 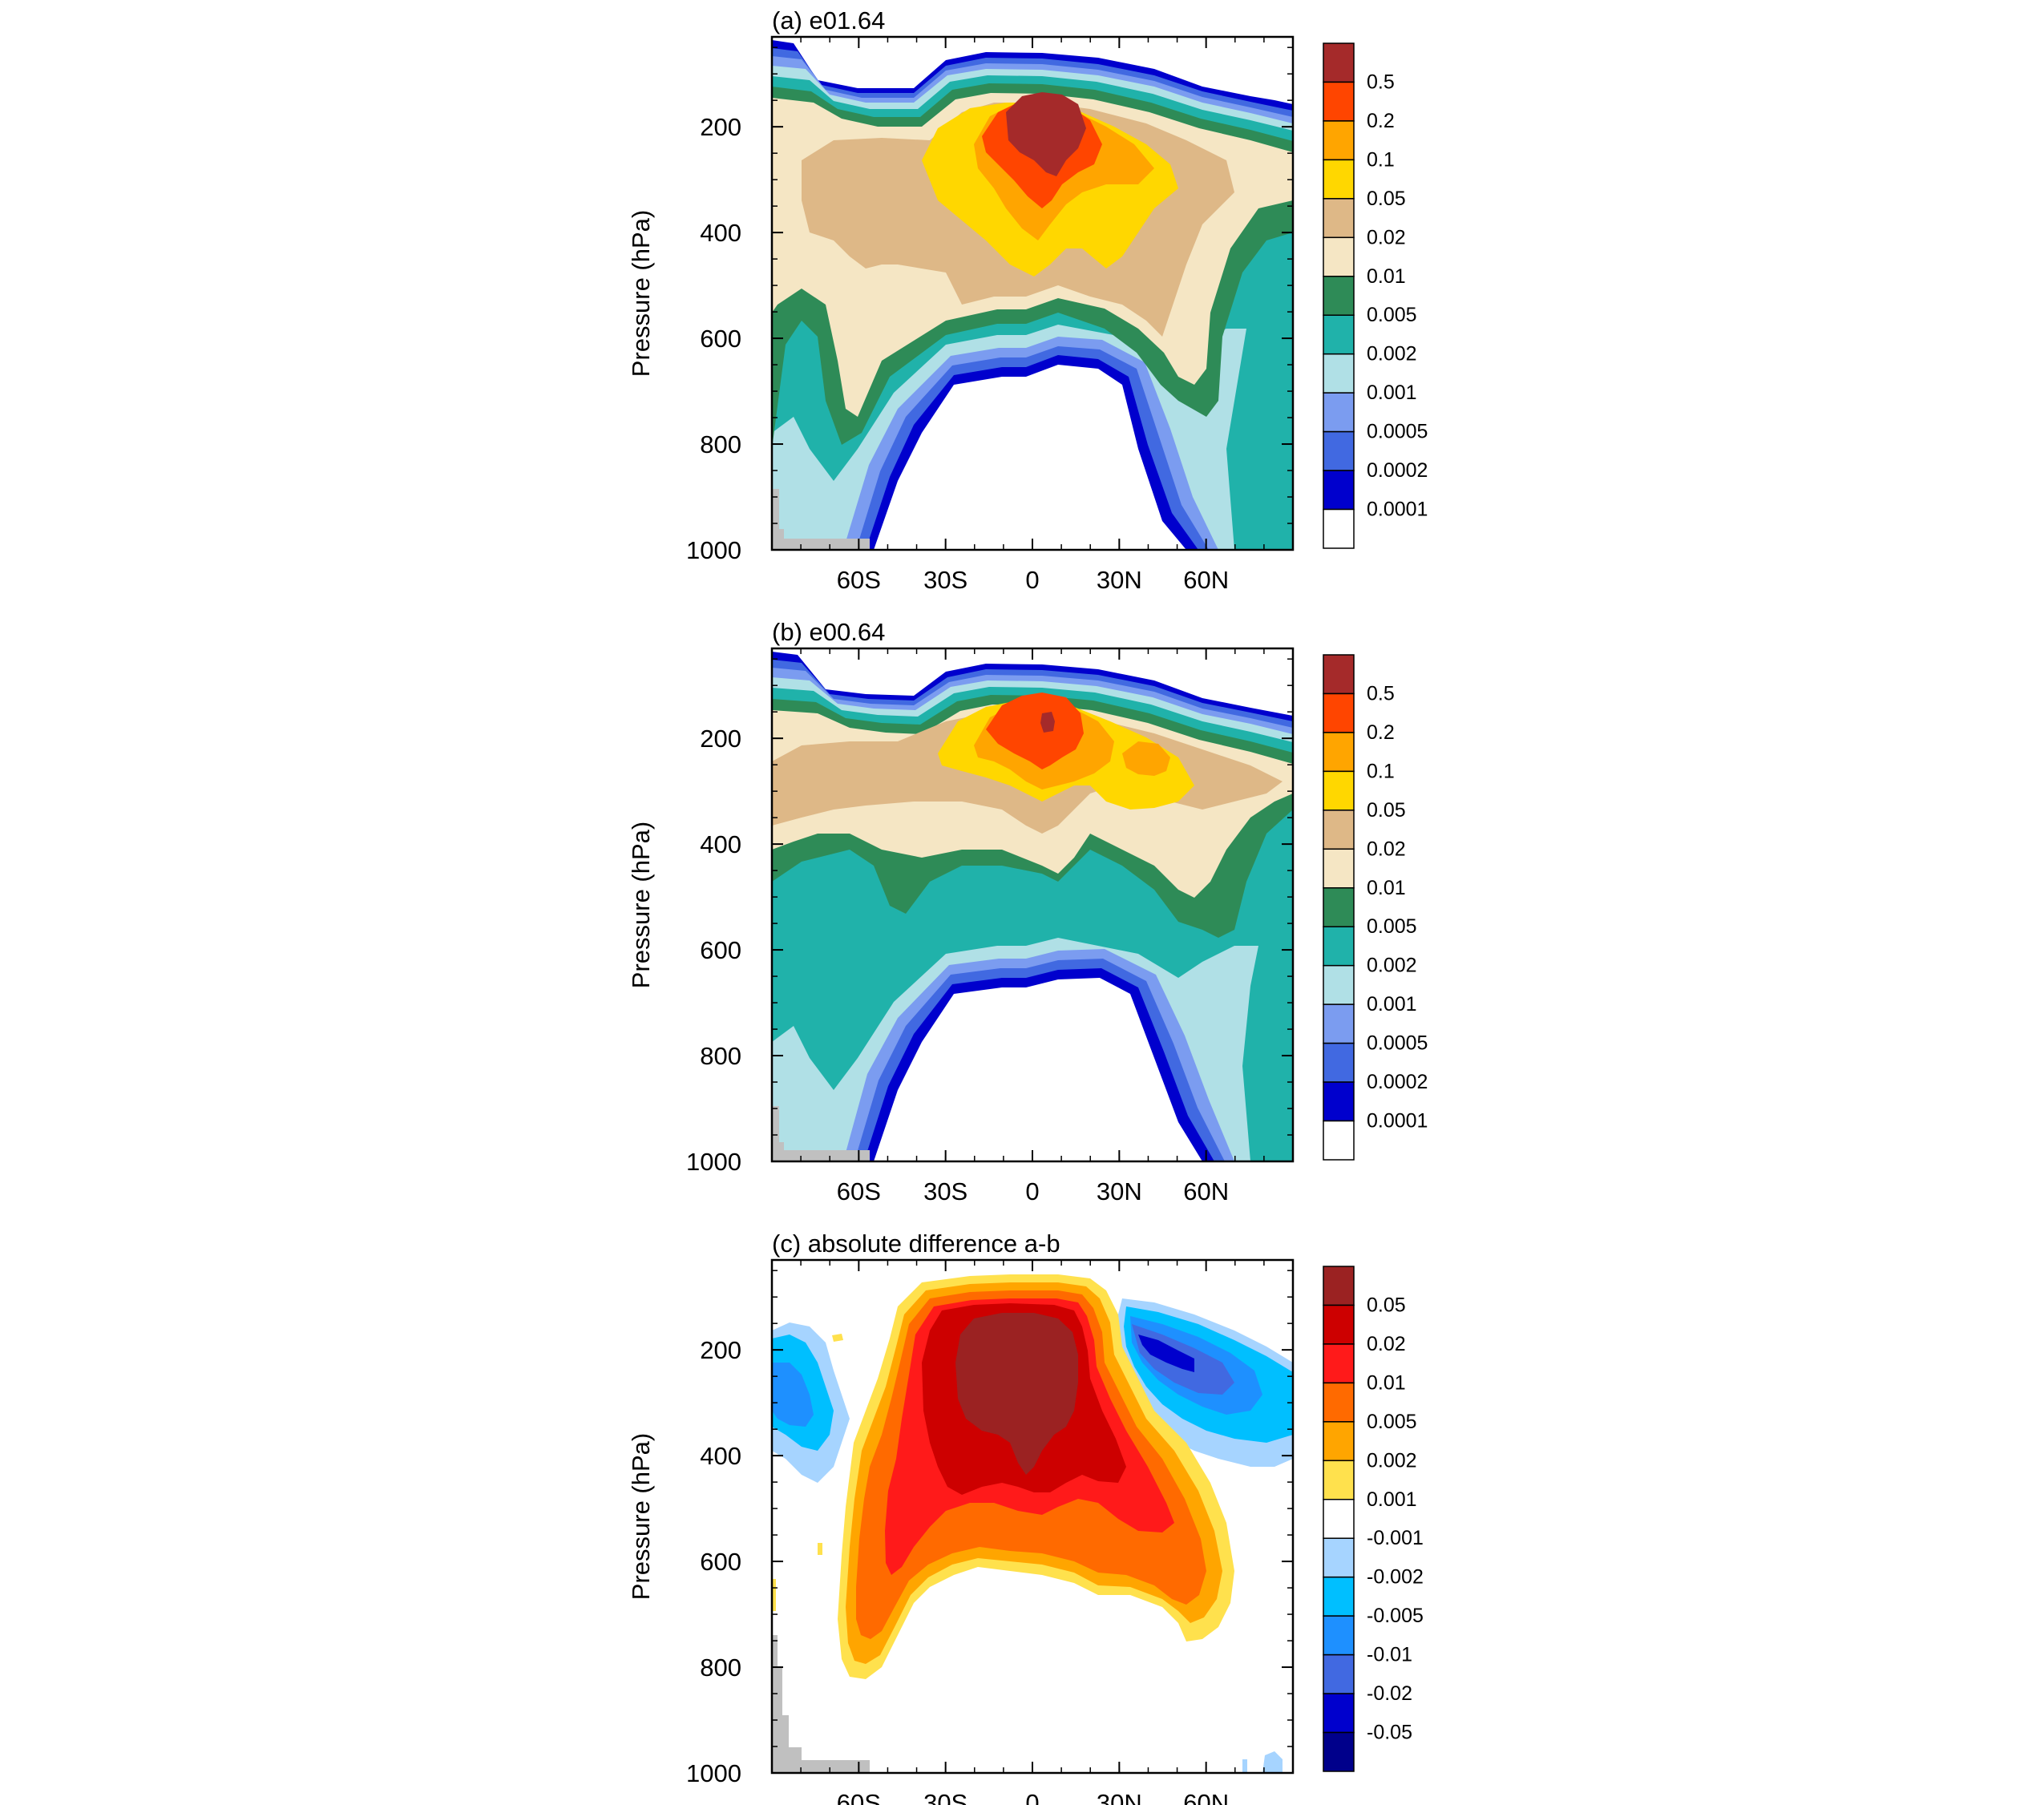 What do you see at coordinates (916, 1244) in the screenshot?
I see `panel-c-title: (c) absolute difference a-b` at bounding box center [916, 1244].